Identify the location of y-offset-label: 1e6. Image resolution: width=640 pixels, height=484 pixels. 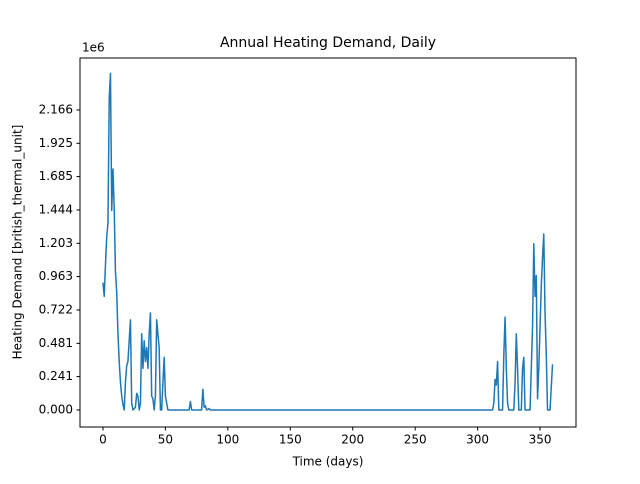
(93, 48).